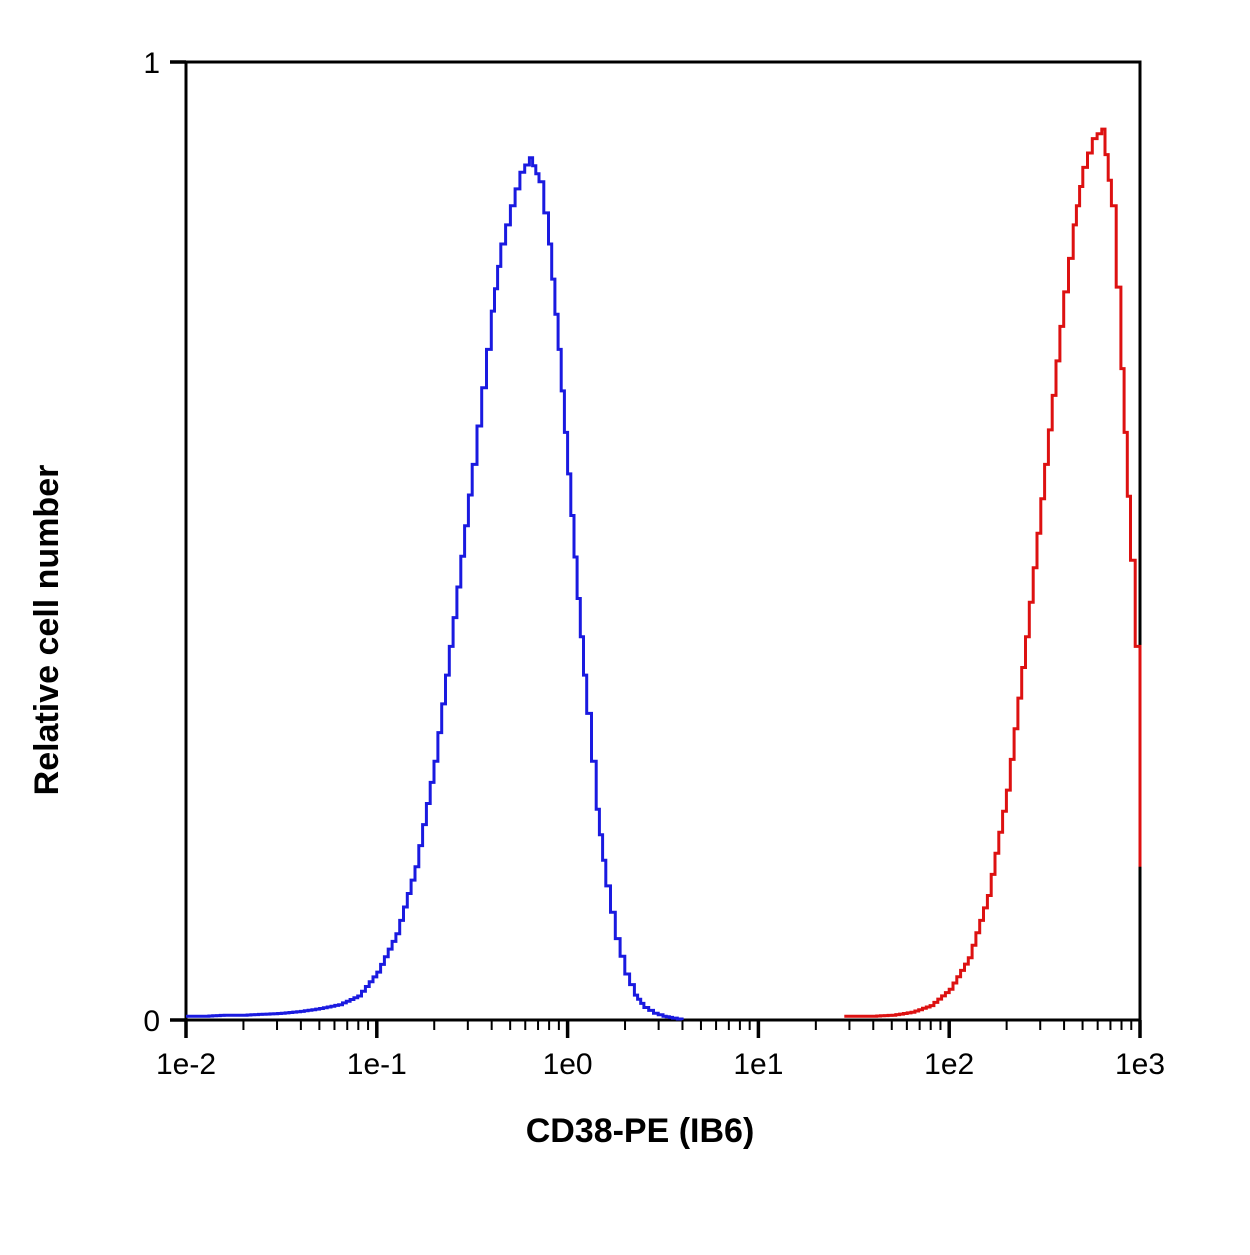 The width and height of the screenshot is (1250, 1255). I want to click on y-tick-label: 1, so click(151, 63).